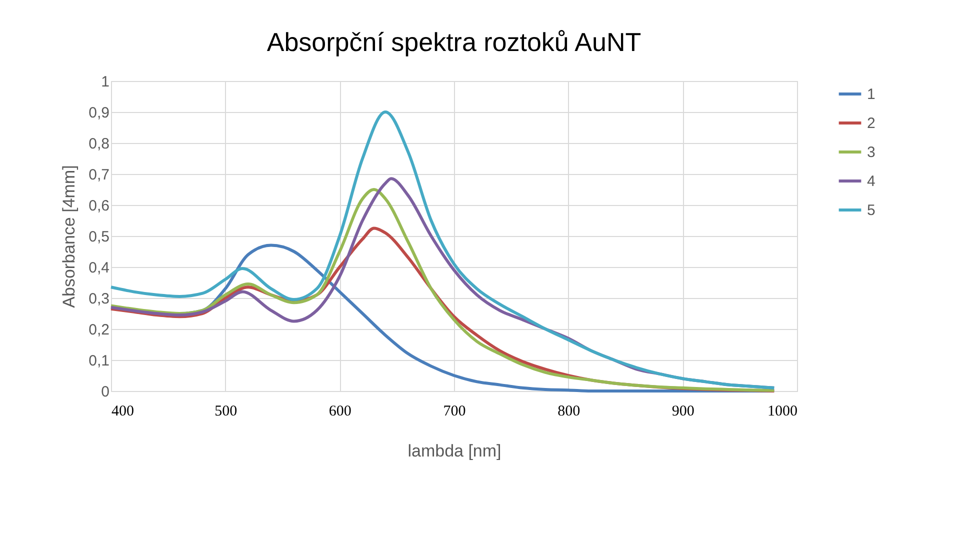 This screenshot has height=542, width=971. I want to click on y-tick-label: 1, so click(105, 82).